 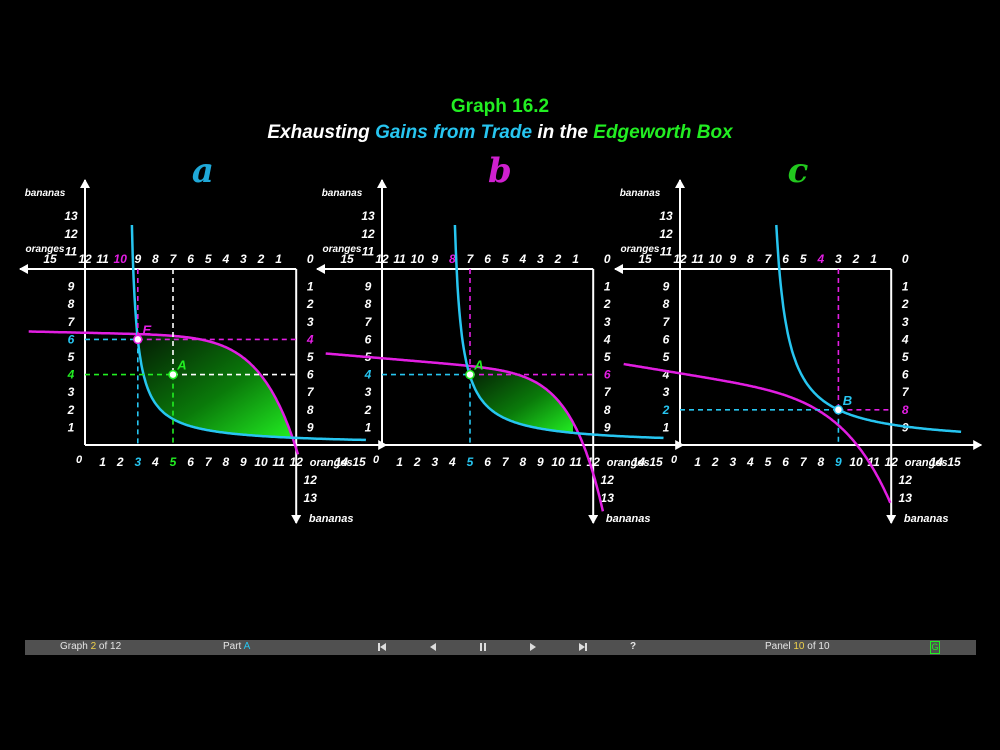 I want to click on oranges-label-top: oranges, so click(x=45, y=249).